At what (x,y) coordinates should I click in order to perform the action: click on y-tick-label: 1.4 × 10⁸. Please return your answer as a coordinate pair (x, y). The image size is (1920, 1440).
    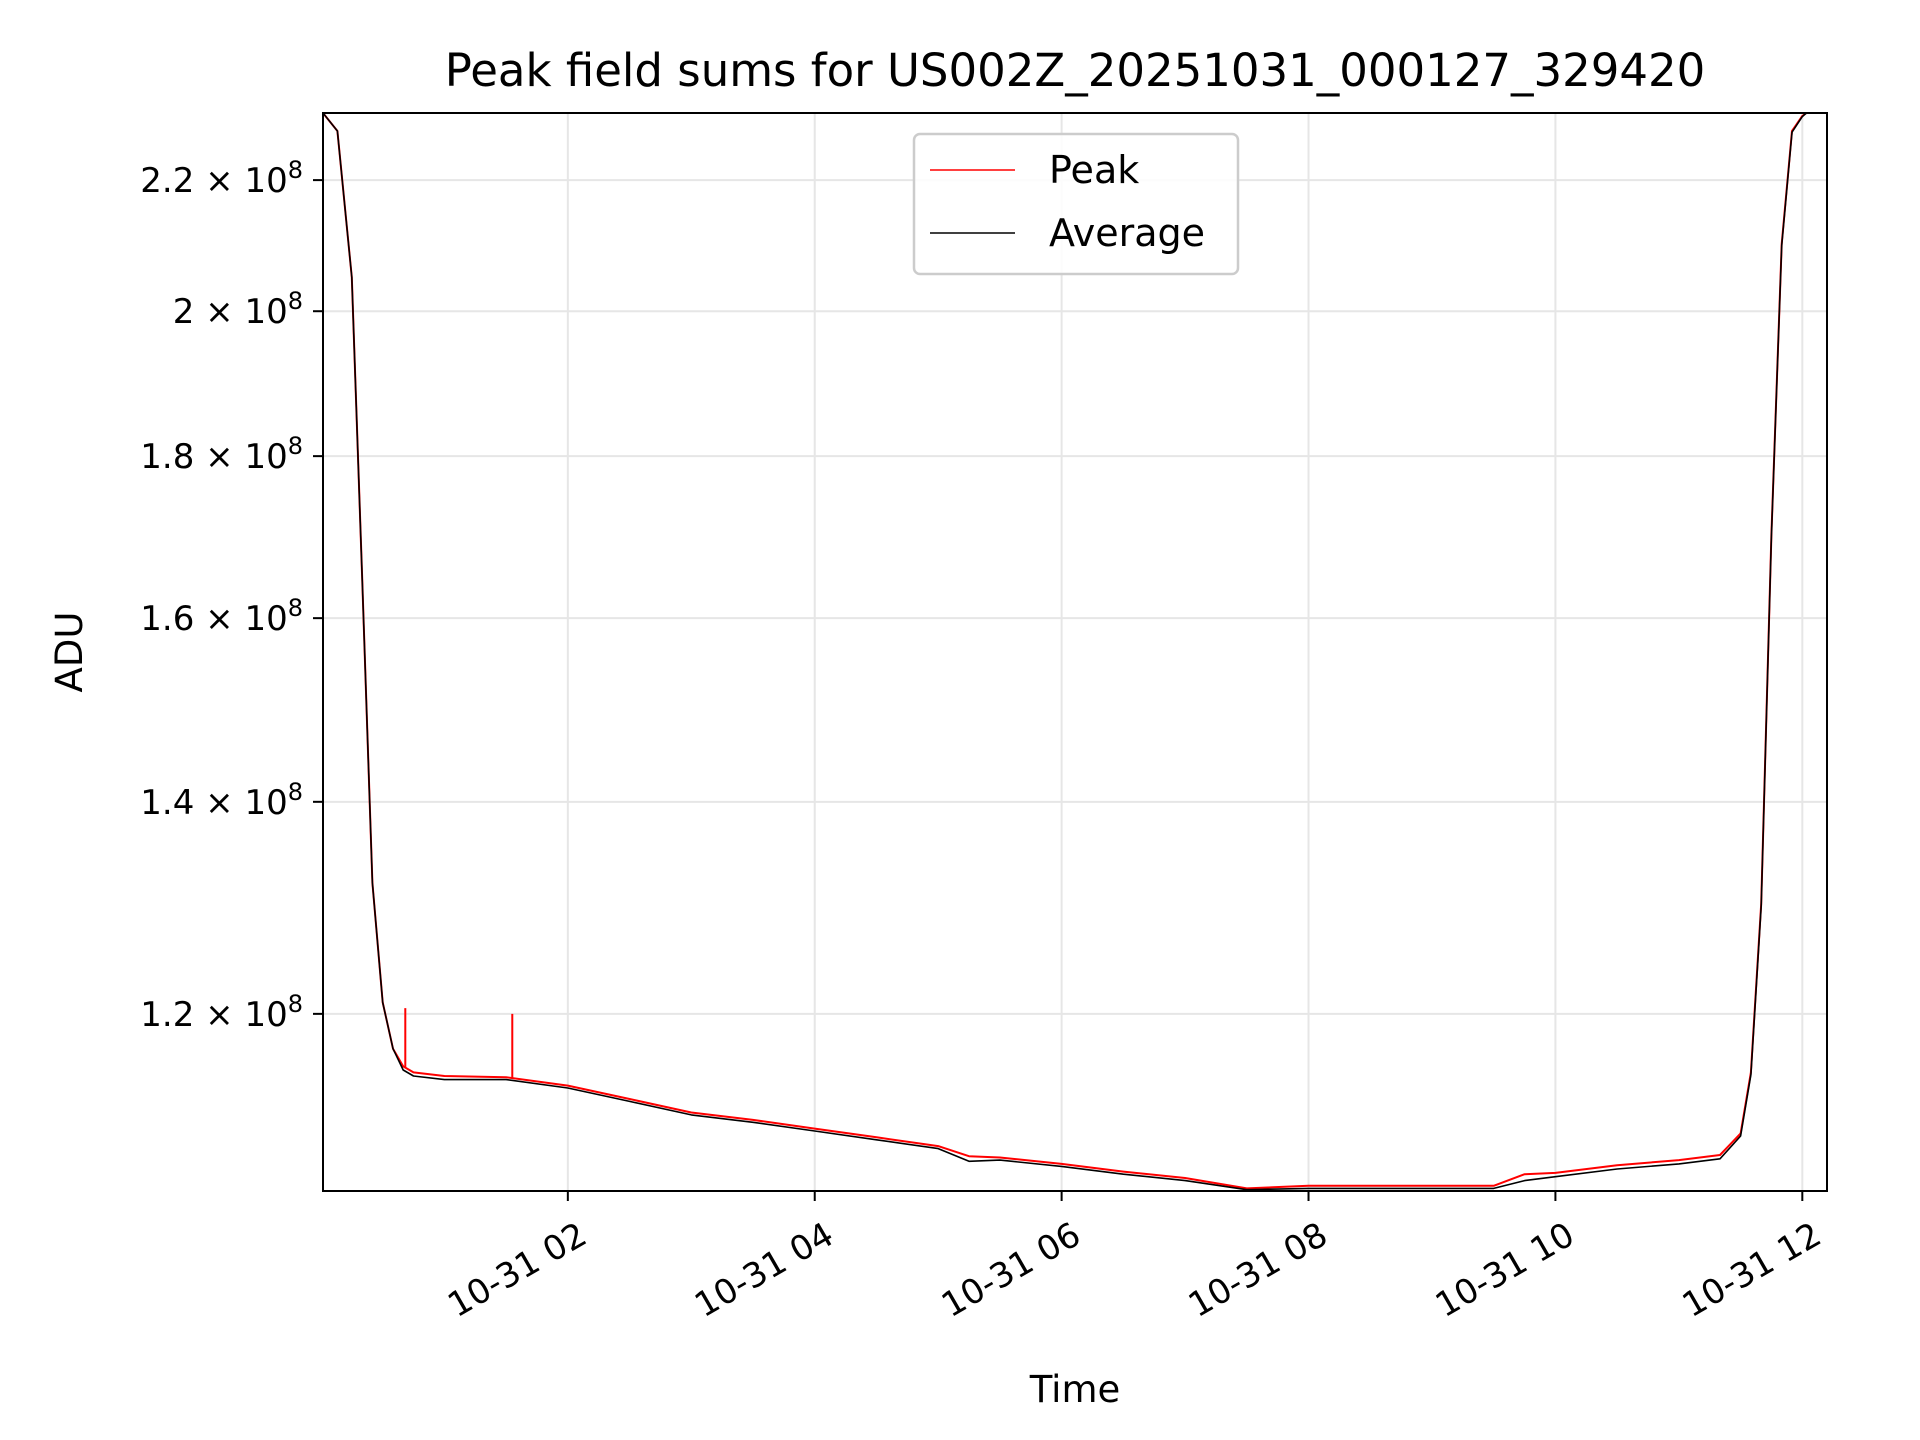
    Looking at the image, I should click on (221, 800).